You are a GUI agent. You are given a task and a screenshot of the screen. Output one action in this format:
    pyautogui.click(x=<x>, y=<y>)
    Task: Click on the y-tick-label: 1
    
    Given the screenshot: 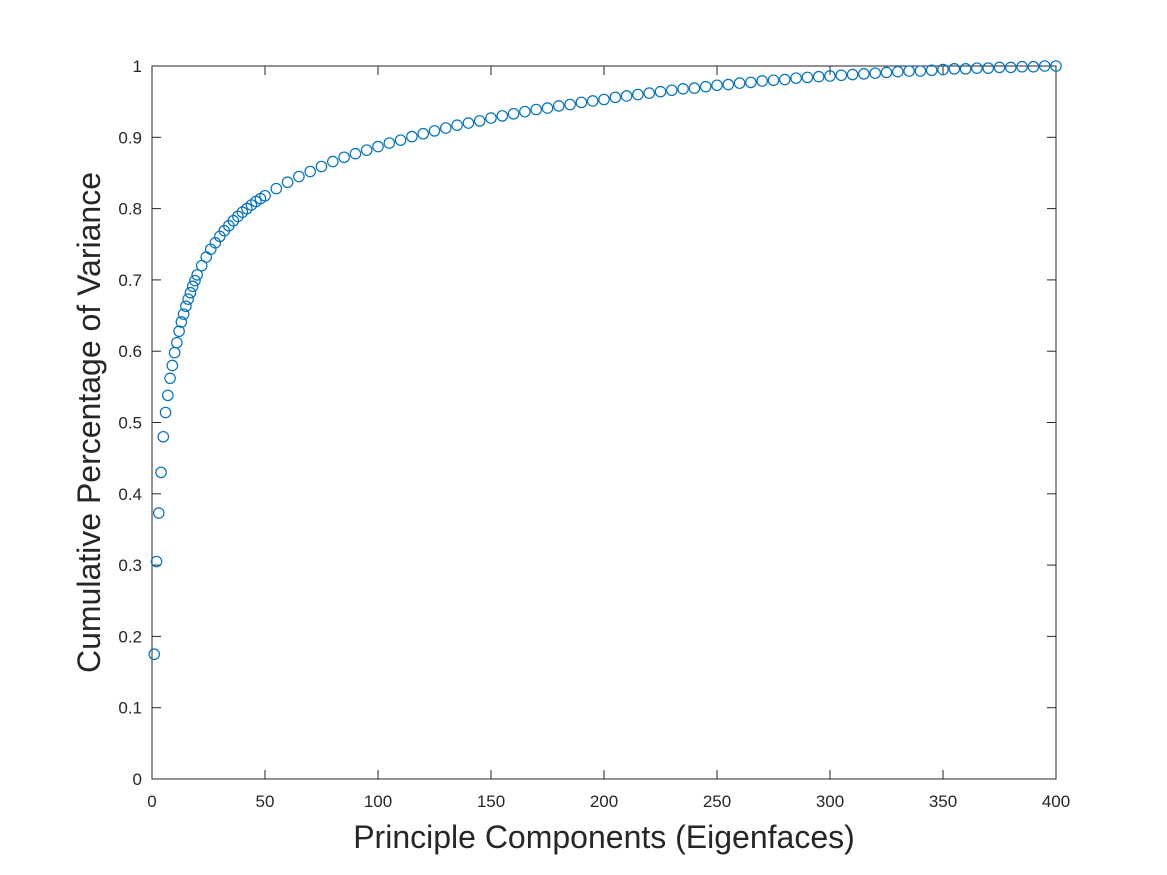 What is the action you would take?
    pyautogui.click(x=137, y=66)
    